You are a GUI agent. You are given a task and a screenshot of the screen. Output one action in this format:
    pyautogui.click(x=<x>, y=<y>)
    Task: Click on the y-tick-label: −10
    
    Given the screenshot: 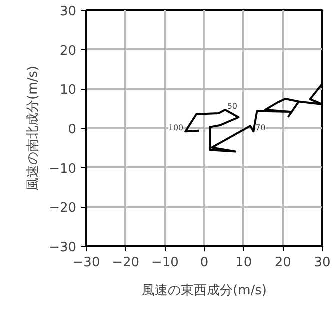 What is the action you would take?
    pyautogui.click(x=63, y=169)
    